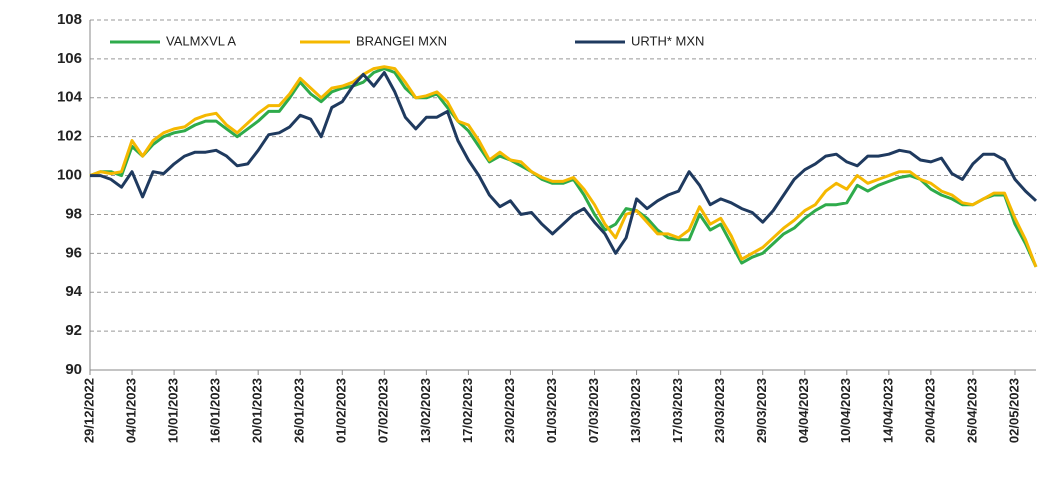  Describe the element at coordinates (719, 410) in the screenshot. I see `x-tick-label: 23/03/2023` at that location.